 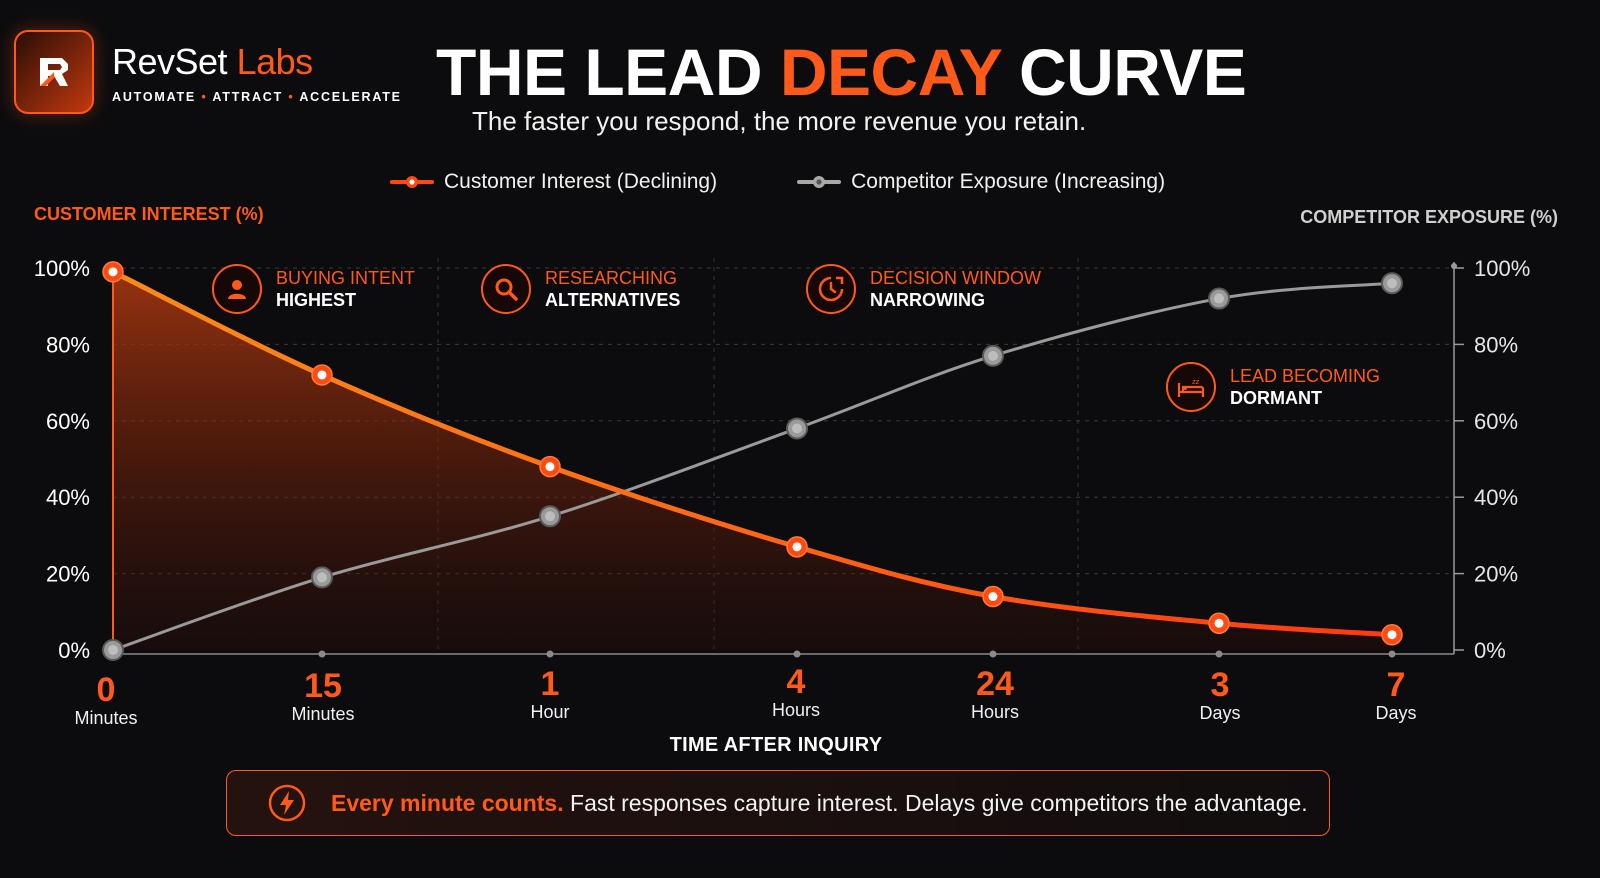 I want to click on brand-name: RevSet Labs, so click(x=257, y=62).